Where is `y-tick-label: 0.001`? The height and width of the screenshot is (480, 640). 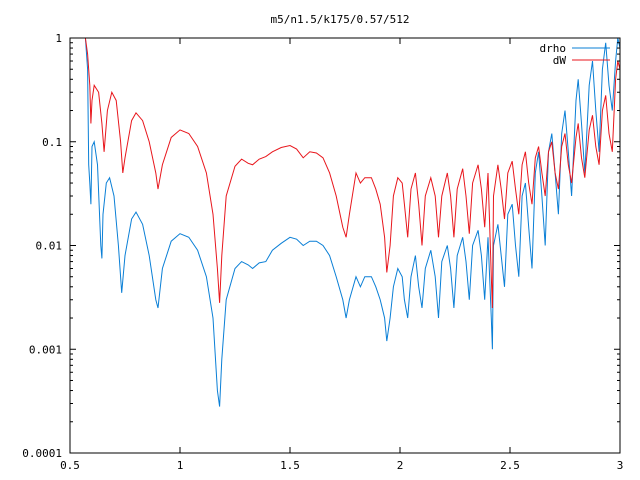 y-tick-label: 0.001 is located at coordinates (45, 349).